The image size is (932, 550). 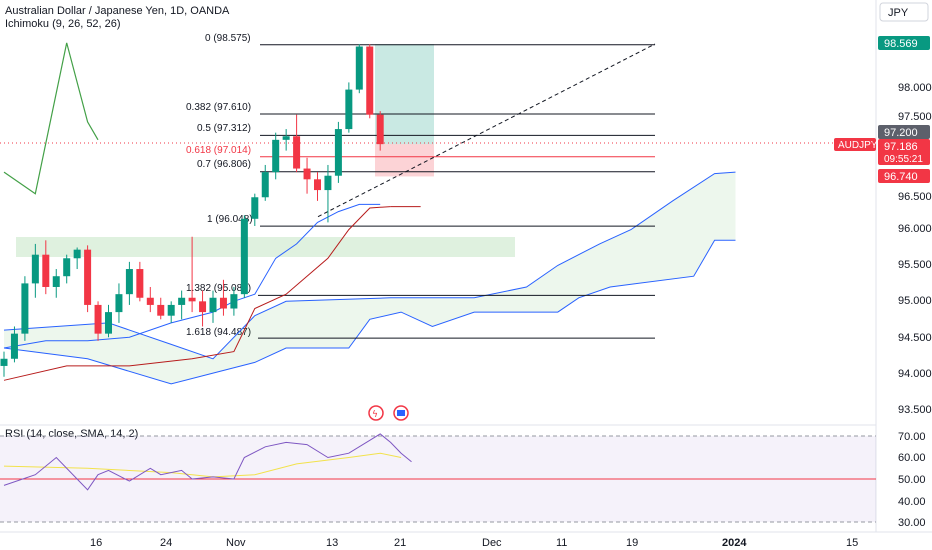 I want to click on position-stop-zone, so click(x=404, y=160).